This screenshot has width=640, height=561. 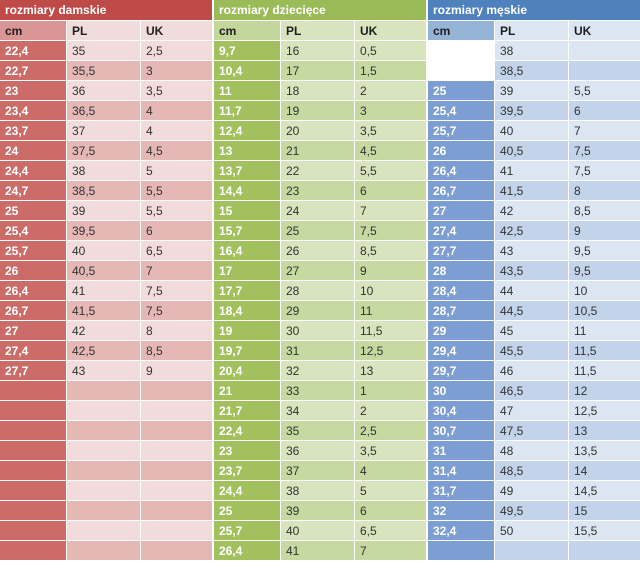 What do you see at coordinates (532, 391) in the screenshot?
I see `pl-cell: 46,5` at bounding box center [532, 391].